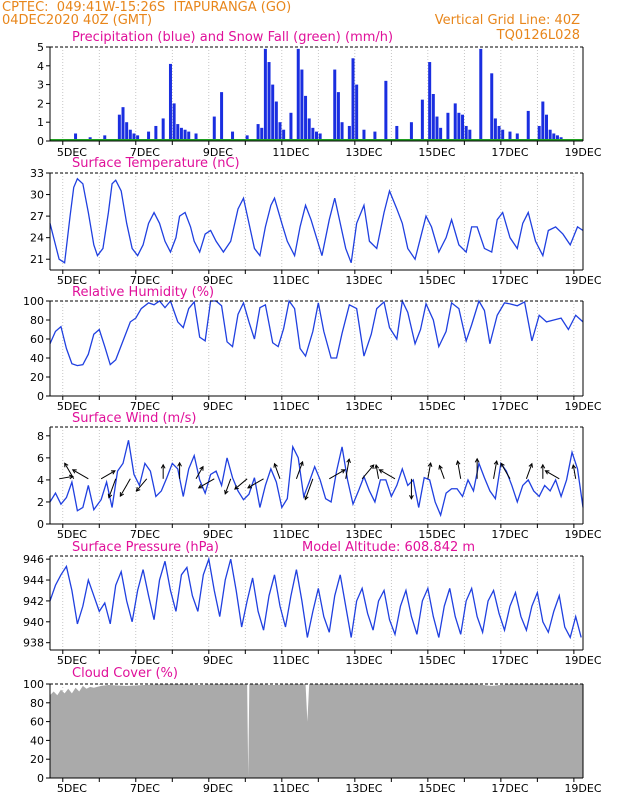  Describe the element at coordinates (363, 280) in the screenshot. I see `temp-xtick-label-4: 13DEC` at that location.